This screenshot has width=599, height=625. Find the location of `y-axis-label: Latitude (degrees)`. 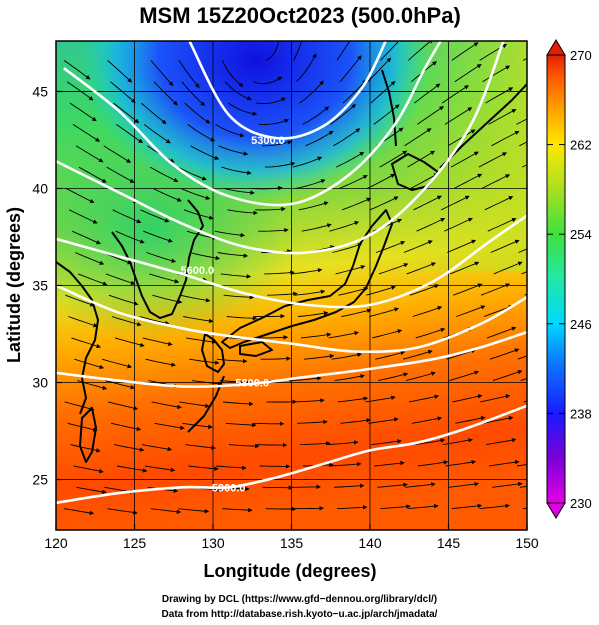

y-axis-label: Latitude (degrees) is located at coordinates (14, 285).